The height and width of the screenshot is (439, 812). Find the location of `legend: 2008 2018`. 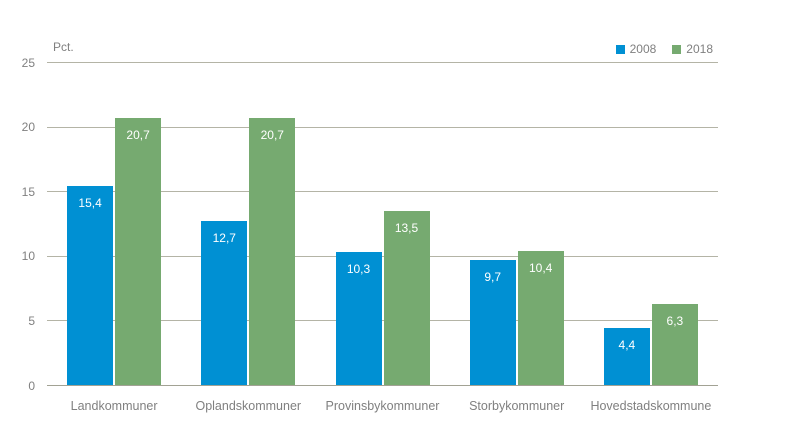

legend: 2008 2018 is located at coordinates (664, 49).